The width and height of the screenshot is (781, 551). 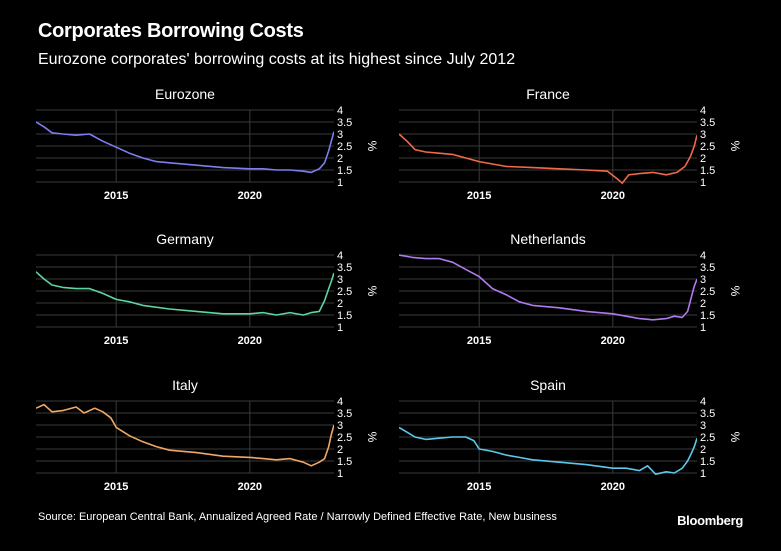 What do you see at coordinates (548, 158) in the screenshot?
I see `series-line-france` at bounding box center [548, 158].